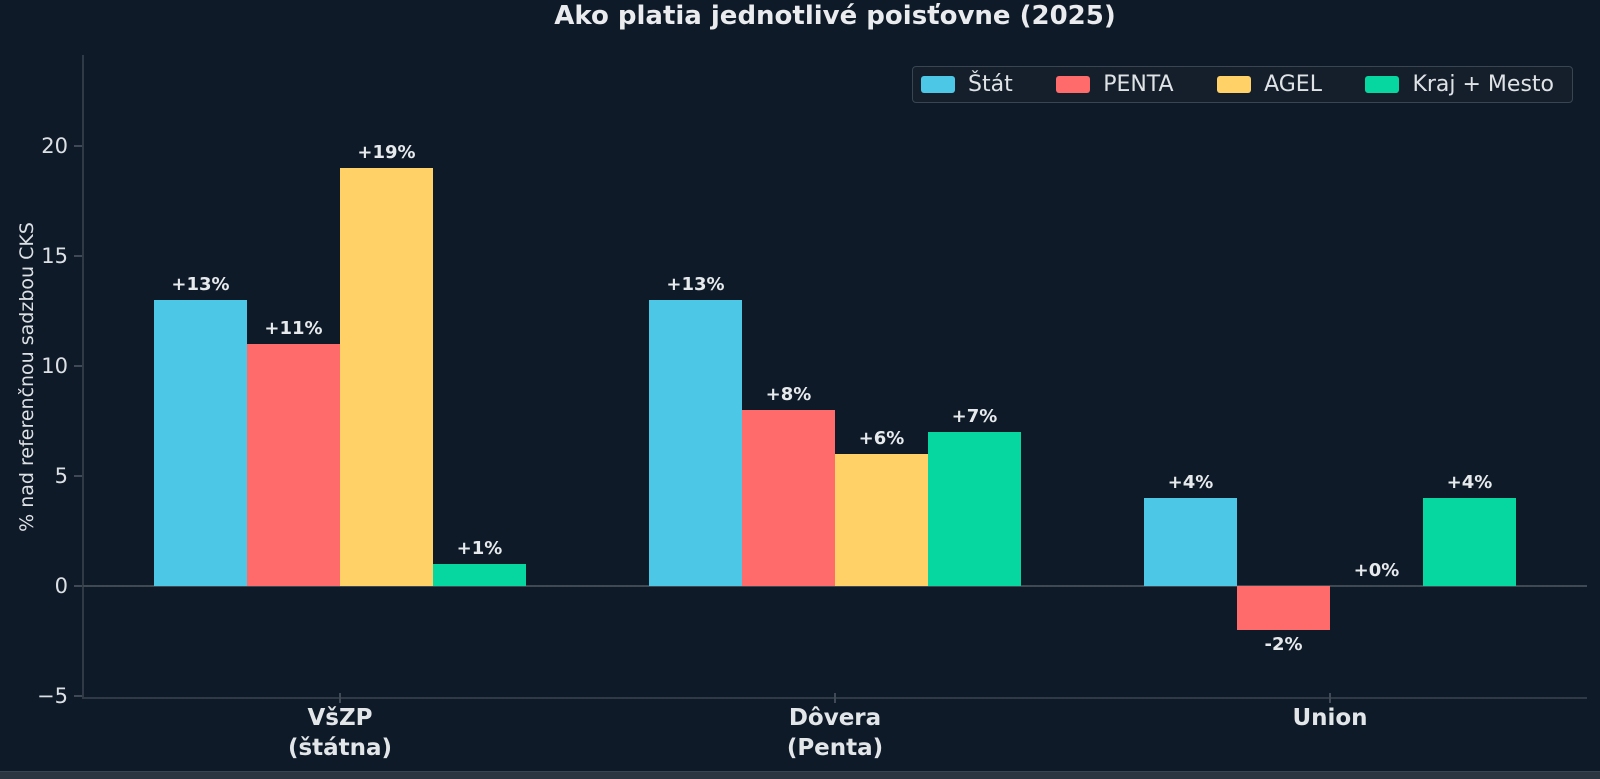 The width and height of the screenshot is (1600, 779). Describe the element at coordinates (340, 733) in the screenshot. I see `x-category-label: VšZP (štátna)` at that location.